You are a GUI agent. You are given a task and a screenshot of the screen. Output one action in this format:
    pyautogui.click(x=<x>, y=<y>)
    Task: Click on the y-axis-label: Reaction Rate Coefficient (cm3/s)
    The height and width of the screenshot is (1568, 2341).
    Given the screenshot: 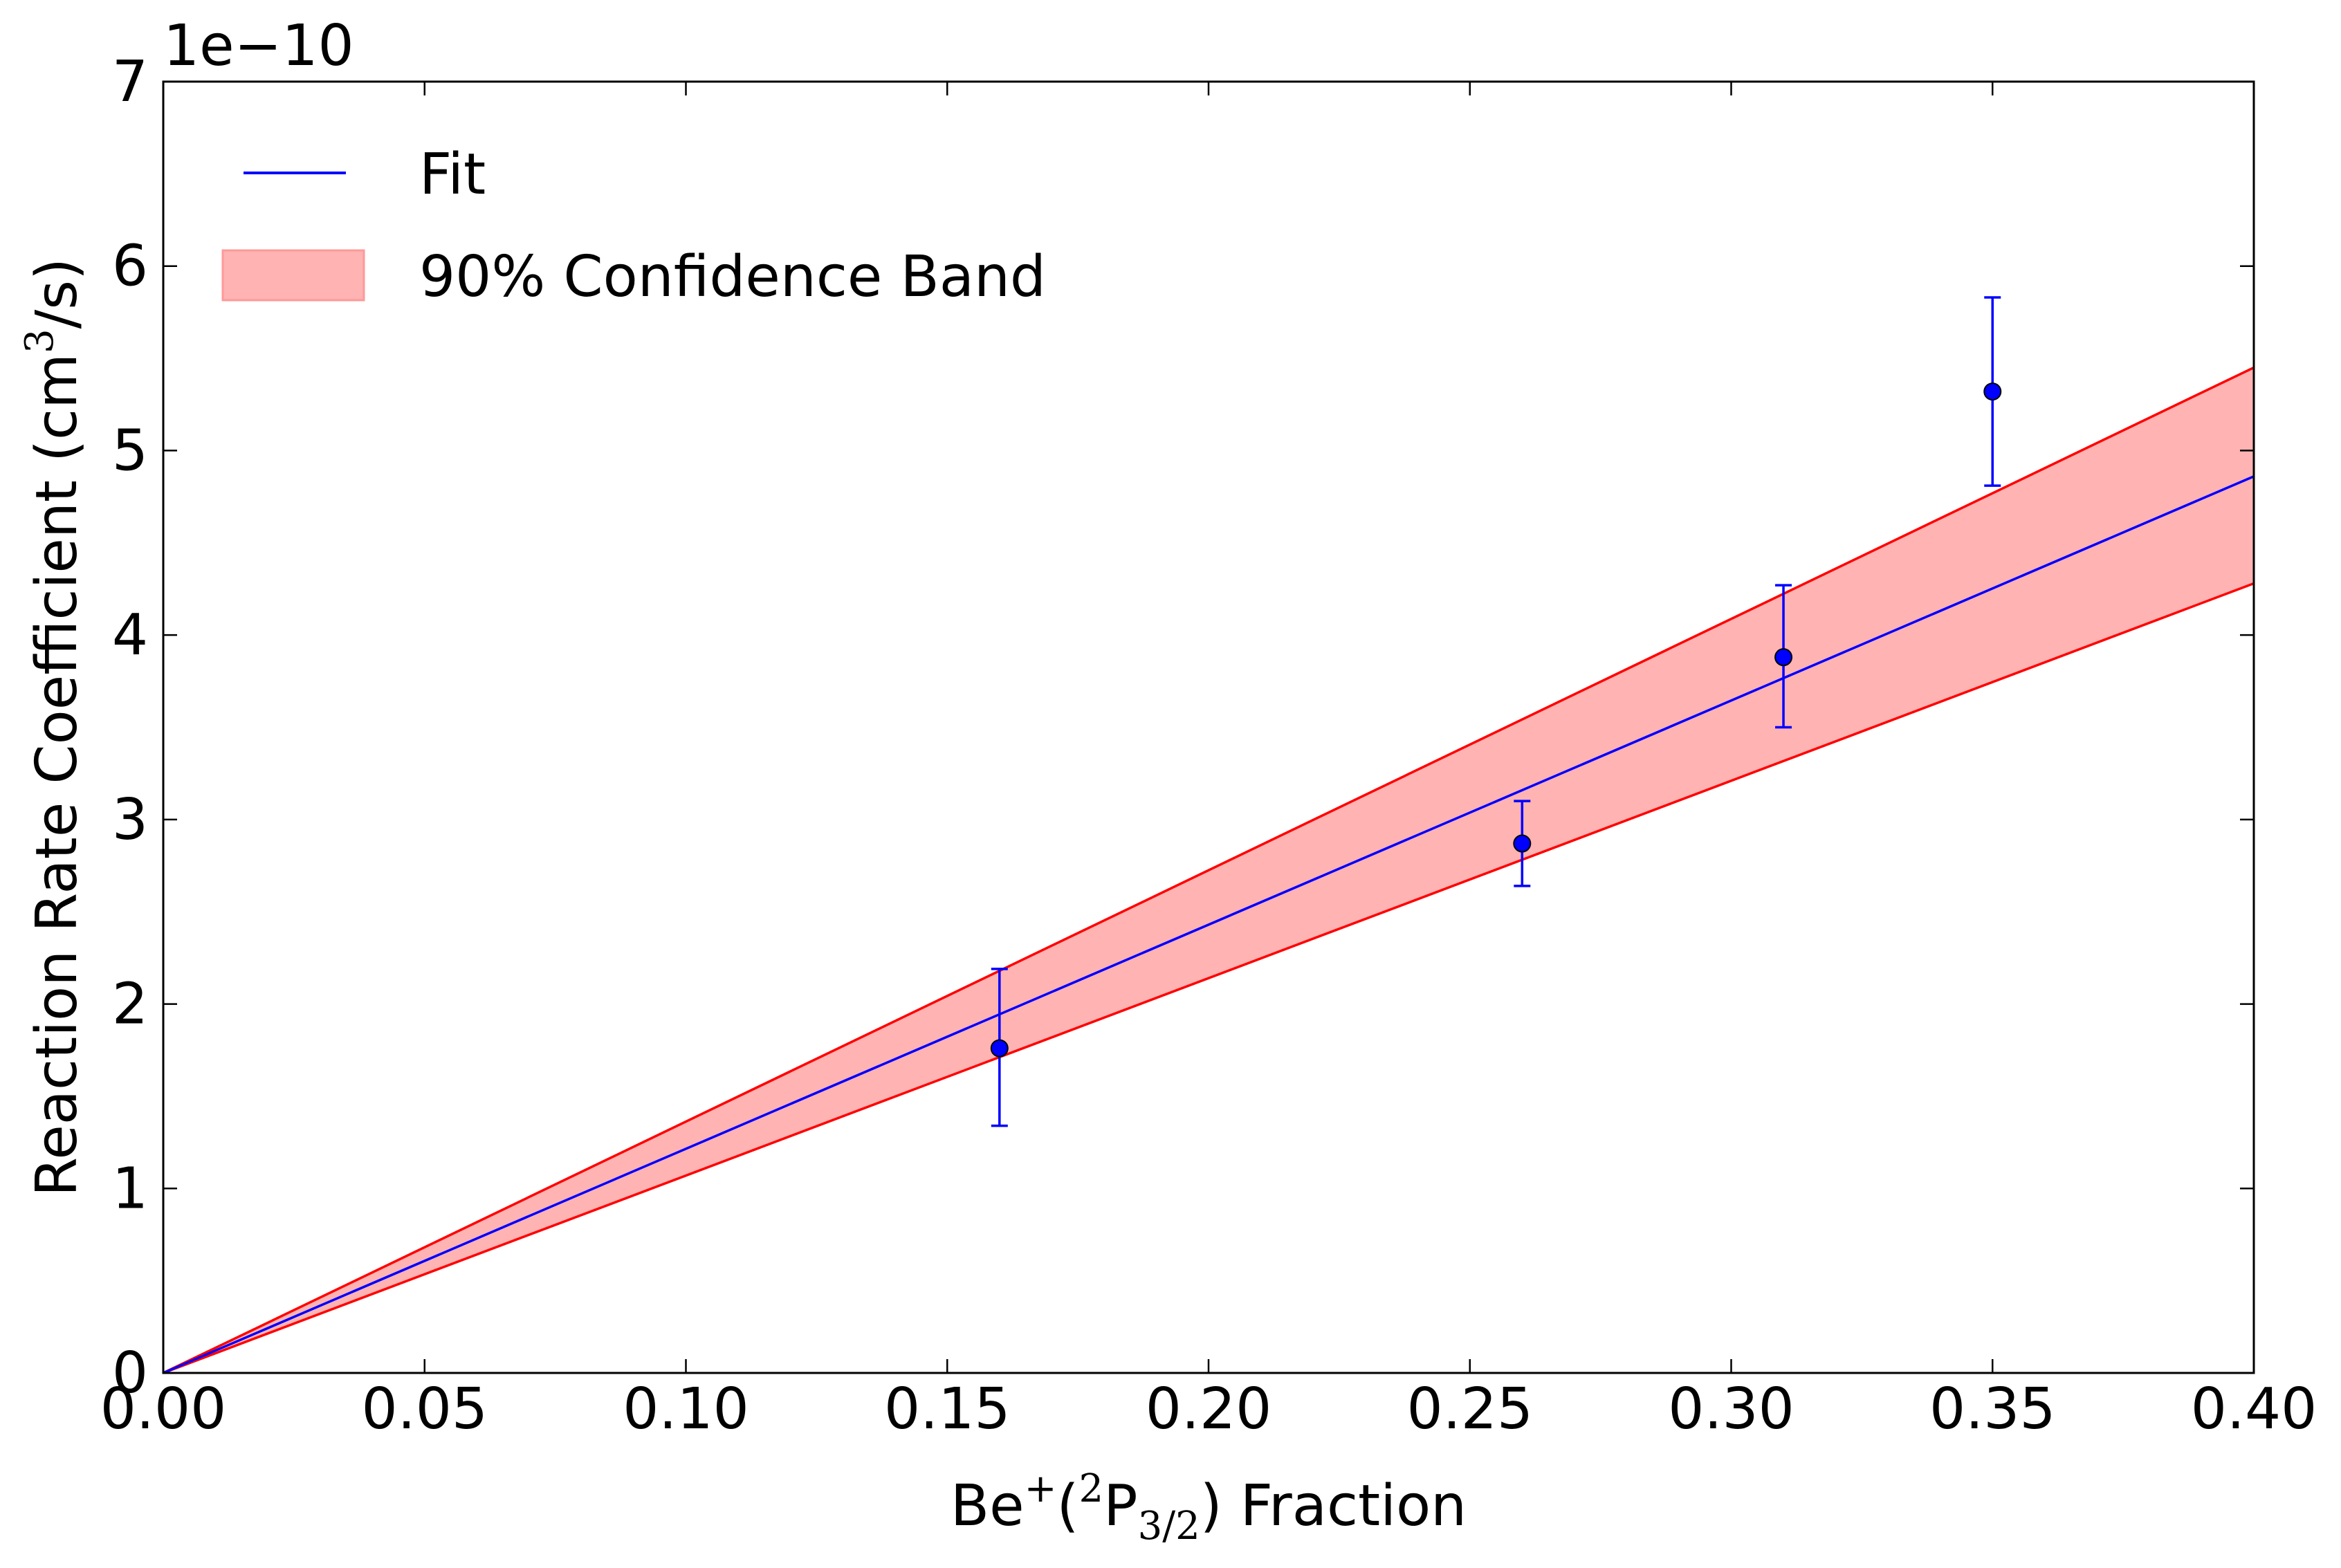 What is the action you would take?
    pyautogui.click(x=53, y=727)
    